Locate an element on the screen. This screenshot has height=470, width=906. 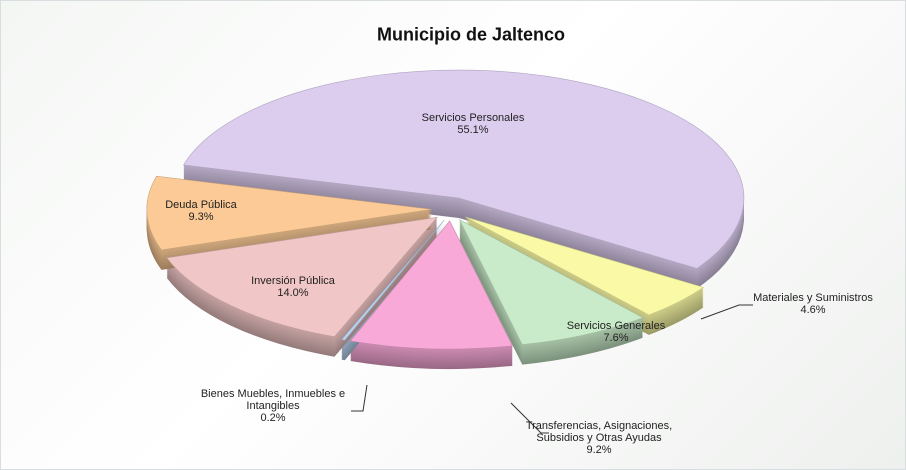
category-label: Deuda Pública is located at coordinates (201, 205).